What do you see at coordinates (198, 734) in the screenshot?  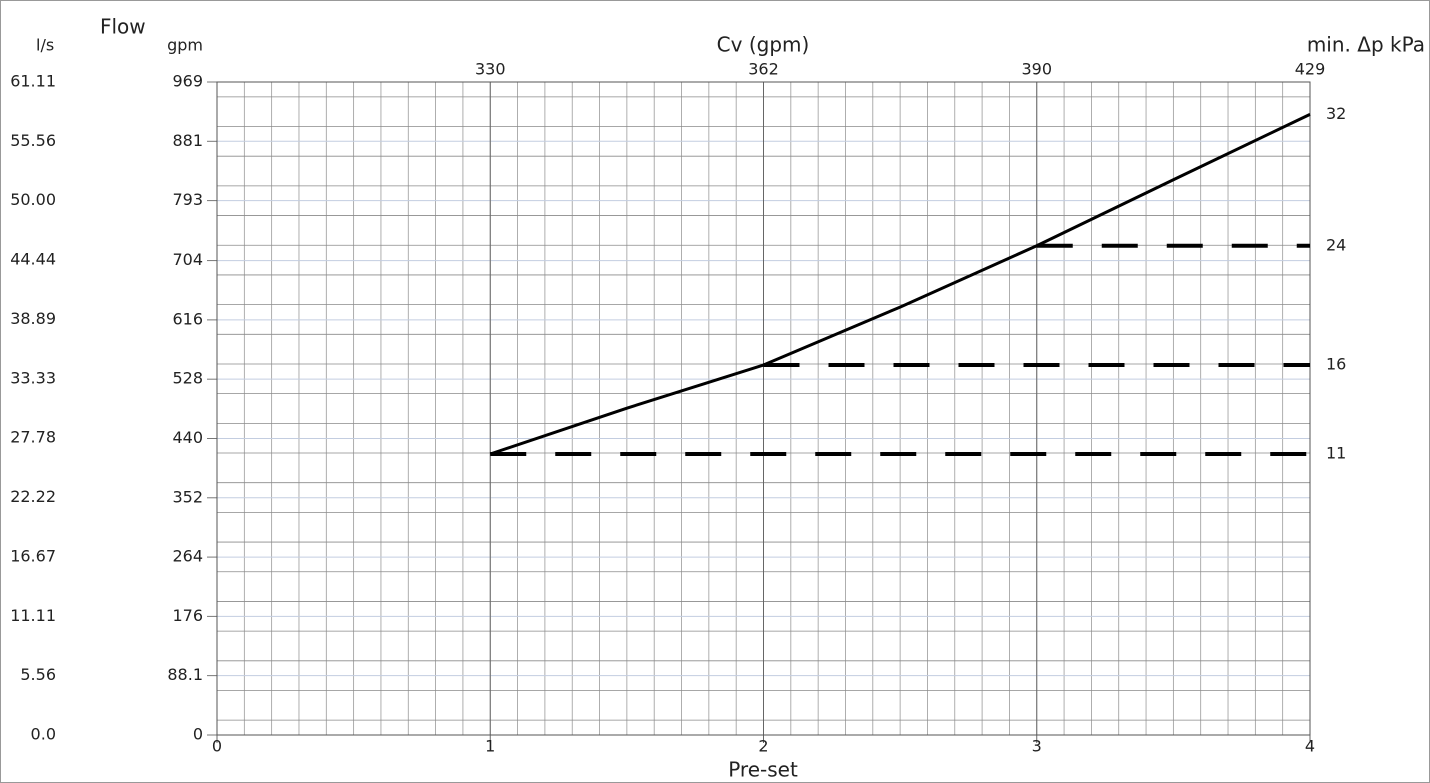 I see `y-tick-label: 0` at bounding box center [198, 734].